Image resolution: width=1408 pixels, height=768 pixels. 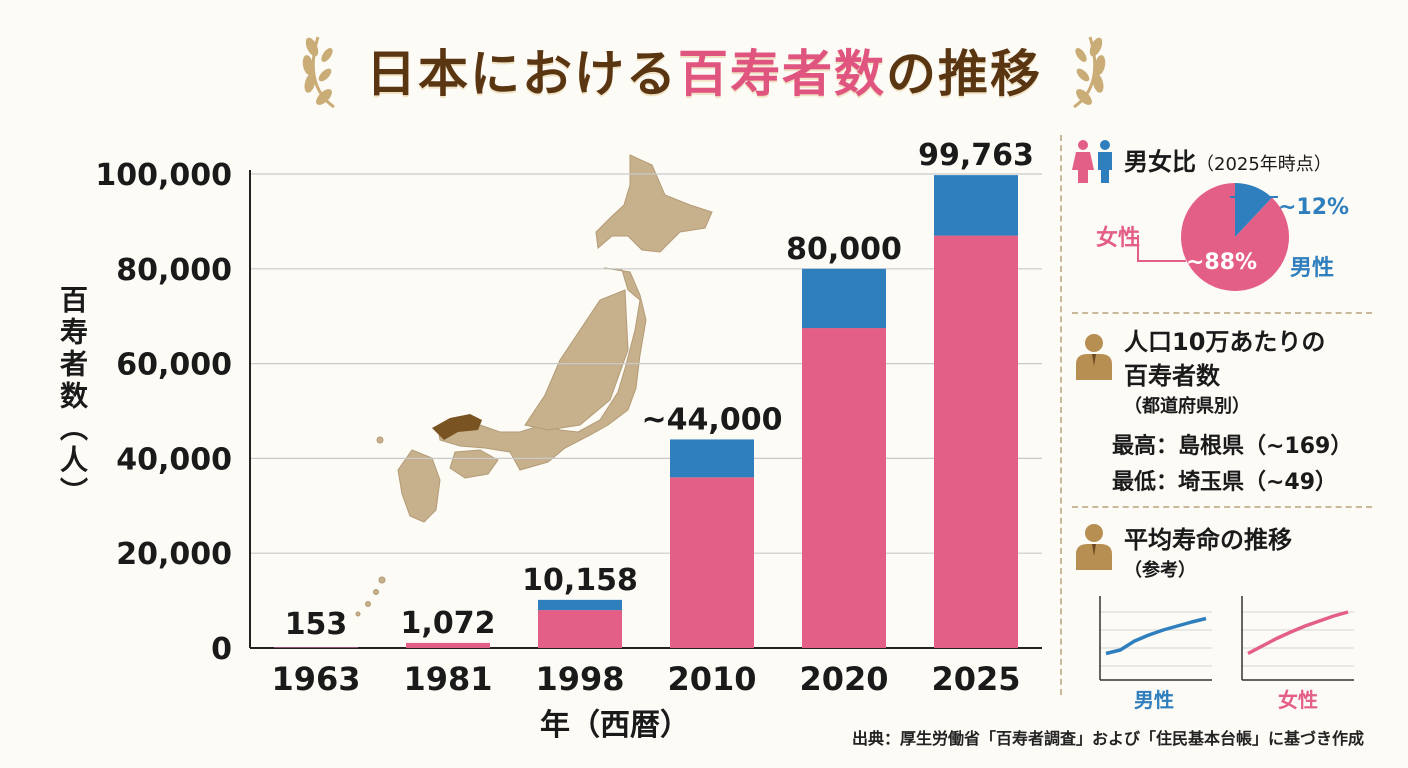 I want to click on x-tick-label: 1998, so click(x=579, y=679).